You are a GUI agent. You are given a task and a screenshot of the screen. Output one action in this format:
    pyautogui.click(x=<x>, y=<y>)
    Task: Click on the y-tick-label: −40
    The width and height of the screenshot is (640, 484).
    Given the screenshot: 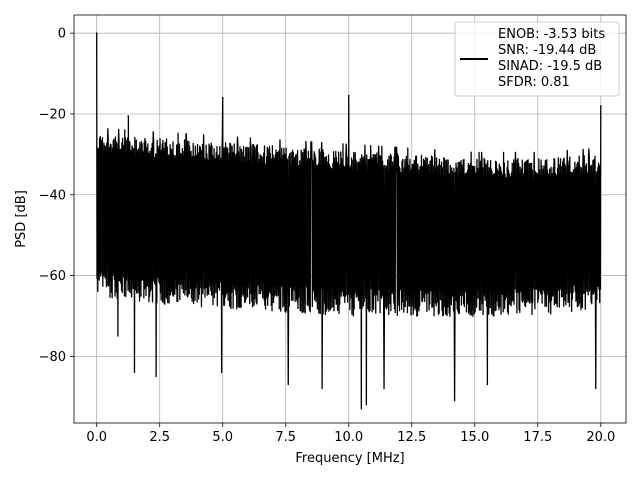 What is the action you would take?
    pyautogui.click(x=52, y=195)
    